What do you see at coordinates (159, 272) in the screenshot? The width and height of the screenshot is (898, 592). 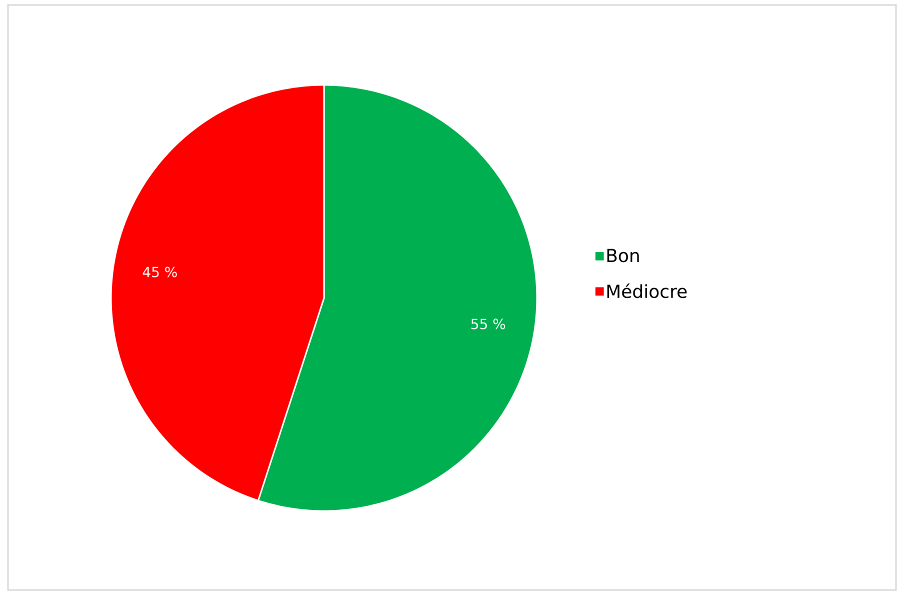 I see `data-label: 45 %` at bounding box center [159, 272].